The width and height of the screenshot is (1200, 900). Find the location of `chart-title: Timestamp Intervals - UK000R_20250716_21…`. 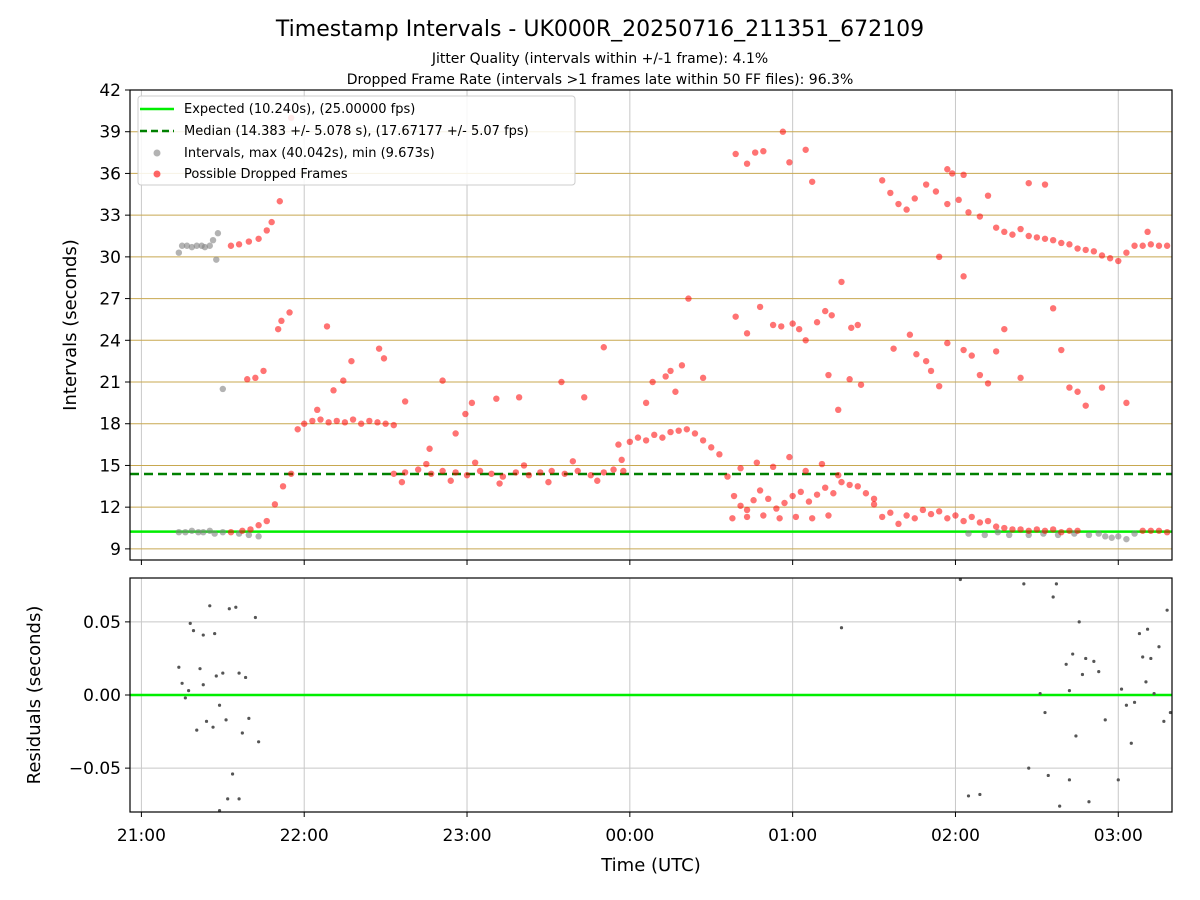

chart-title: Timestamp Intervals - UK000R_20250716_21… is located at coordinates (599, 29).